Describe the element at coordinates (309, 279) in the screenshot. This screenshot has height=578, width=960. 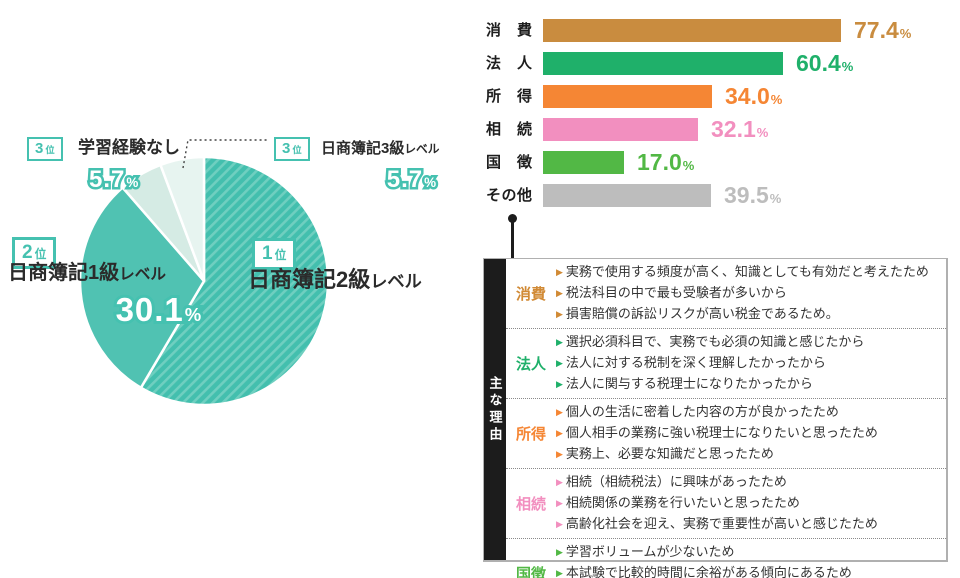
I see `pie-label-level2-text: 日商簿記2級` at that location.